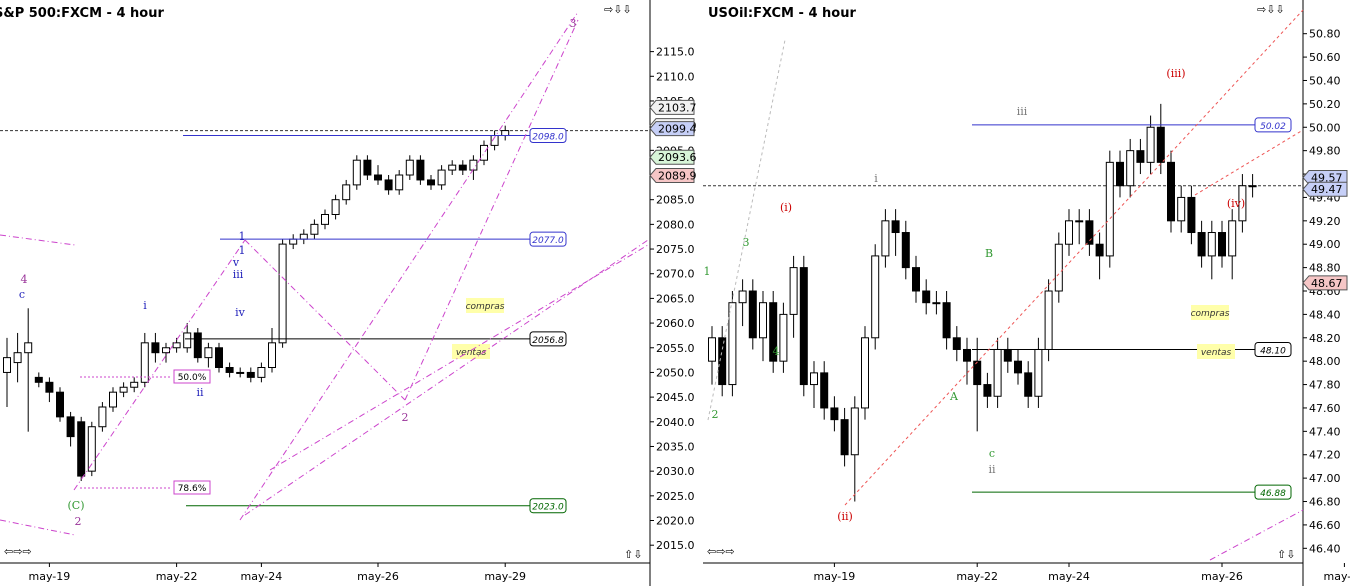 This screenshot has height=586, width=1350. What do you see at coordinates (1325, 431) in the screenshot?
I see `y-tick-label: 47.40` at bounding box center [1325, 431].